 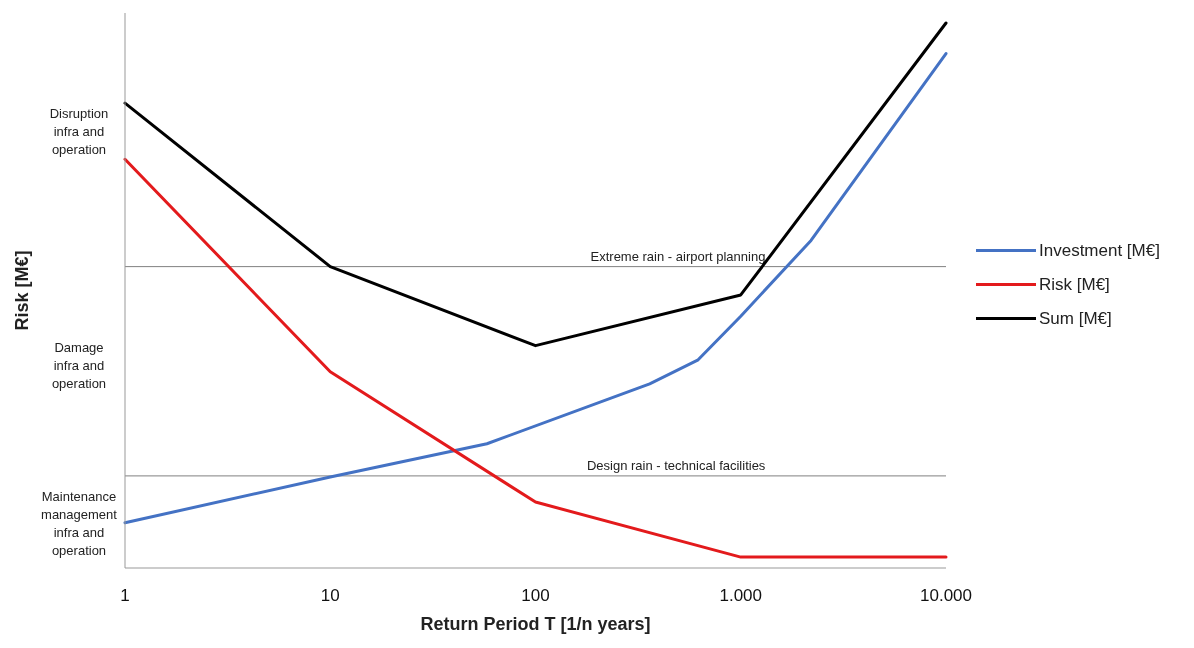 What do you see at coordinates (535, 595) in the screenshot?
I see `x-tick-label: 100` at bounding box center [535, 595].